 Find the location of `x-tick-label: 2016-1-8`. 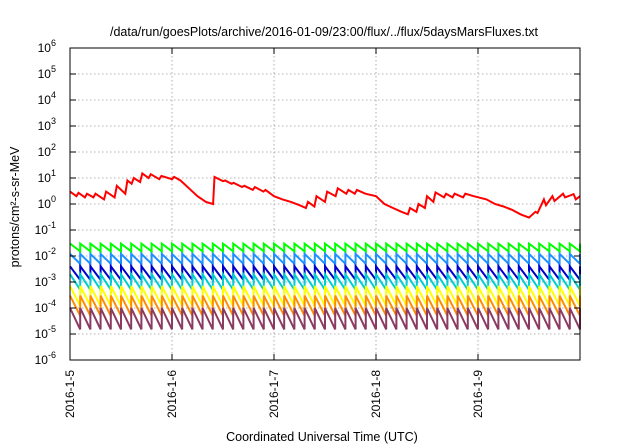

x-tick-label: 2016-1-8 is located at coordinates (376, 394).